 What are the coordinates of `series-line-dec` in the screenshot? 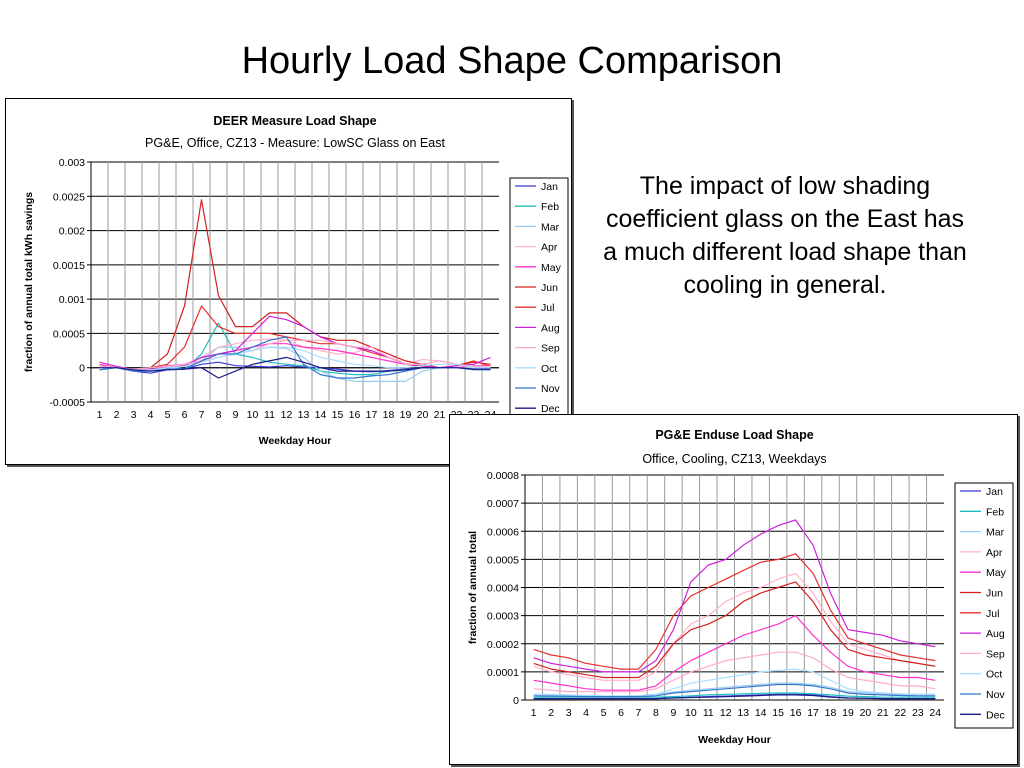 It's located at (295, 367).